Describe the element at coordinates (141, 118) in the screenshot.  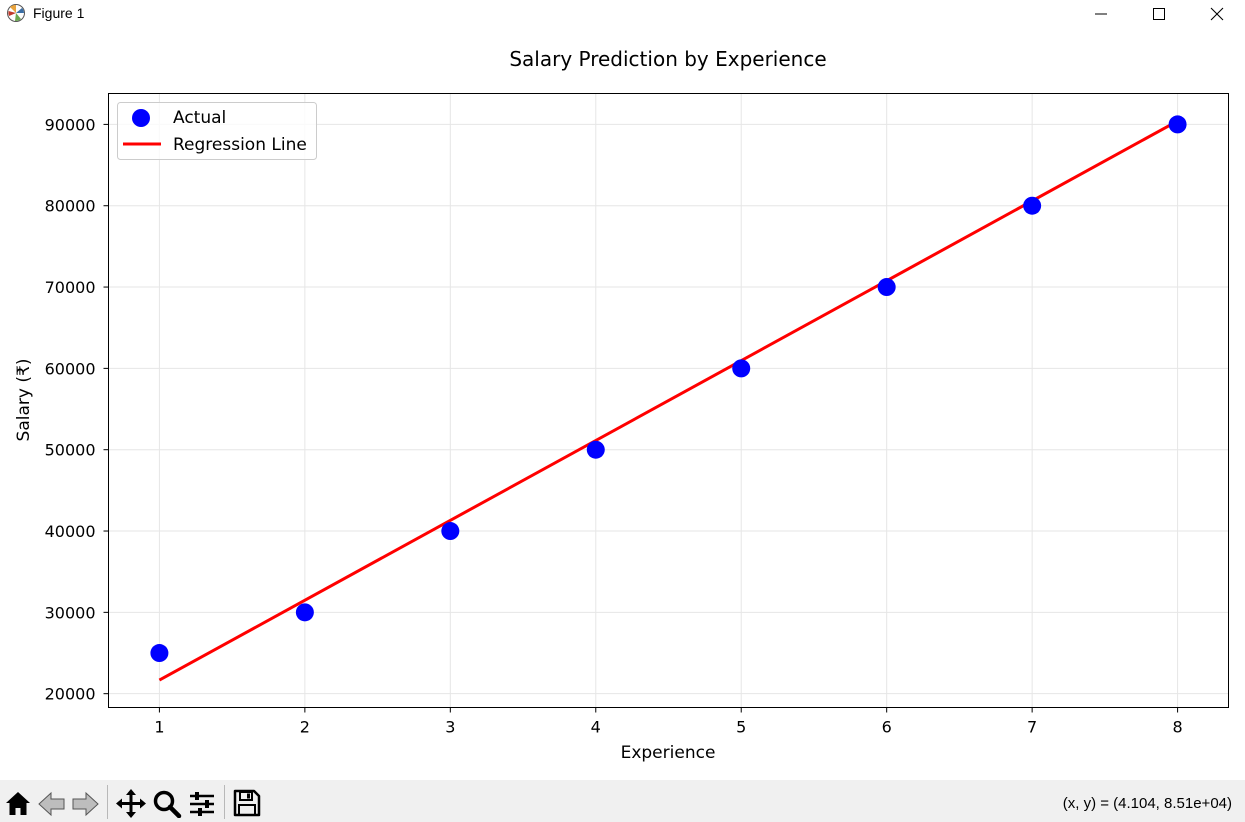
I see `legend-actual-marker` at that location.